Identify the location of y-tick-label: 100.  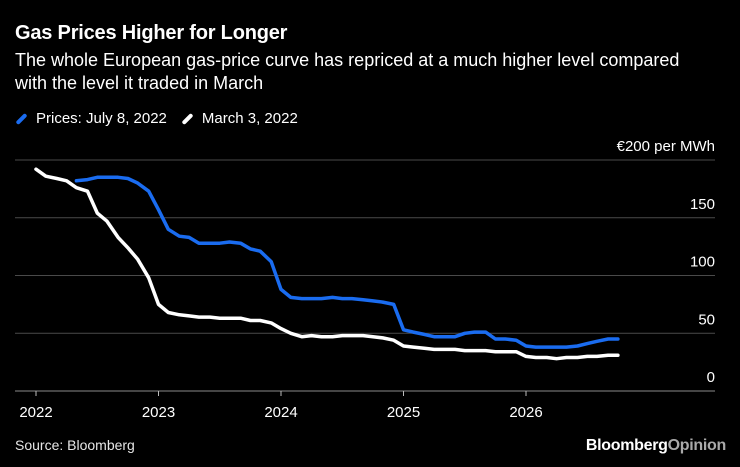
(702, 262).